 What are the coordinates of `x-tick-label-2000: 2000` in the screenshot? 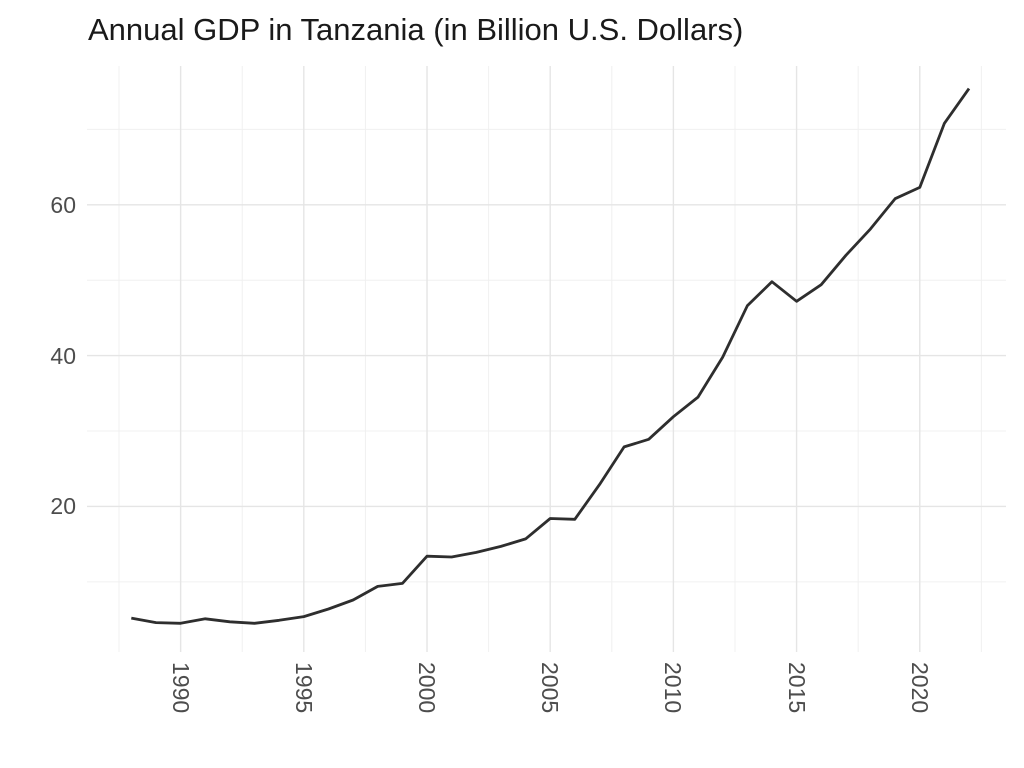 It's located at (427, 688).